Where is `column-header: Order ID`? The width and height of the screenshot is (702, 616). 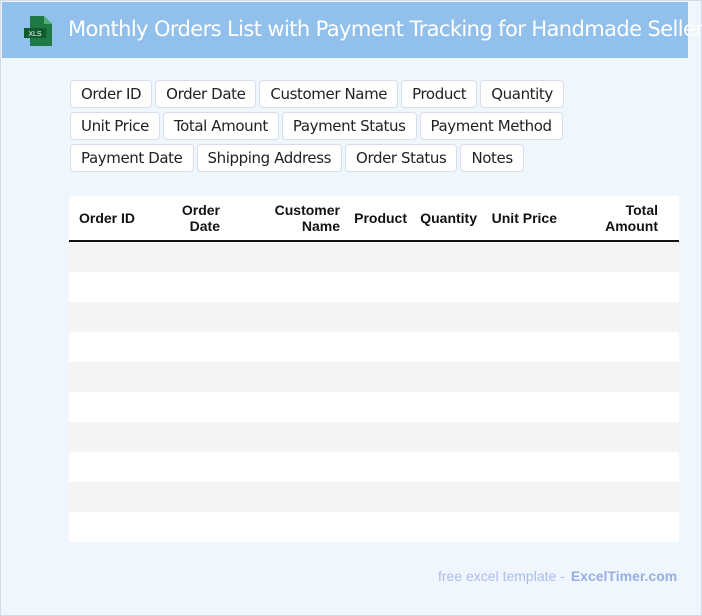
column-header: Order ID is located at coordinates (105, 218).